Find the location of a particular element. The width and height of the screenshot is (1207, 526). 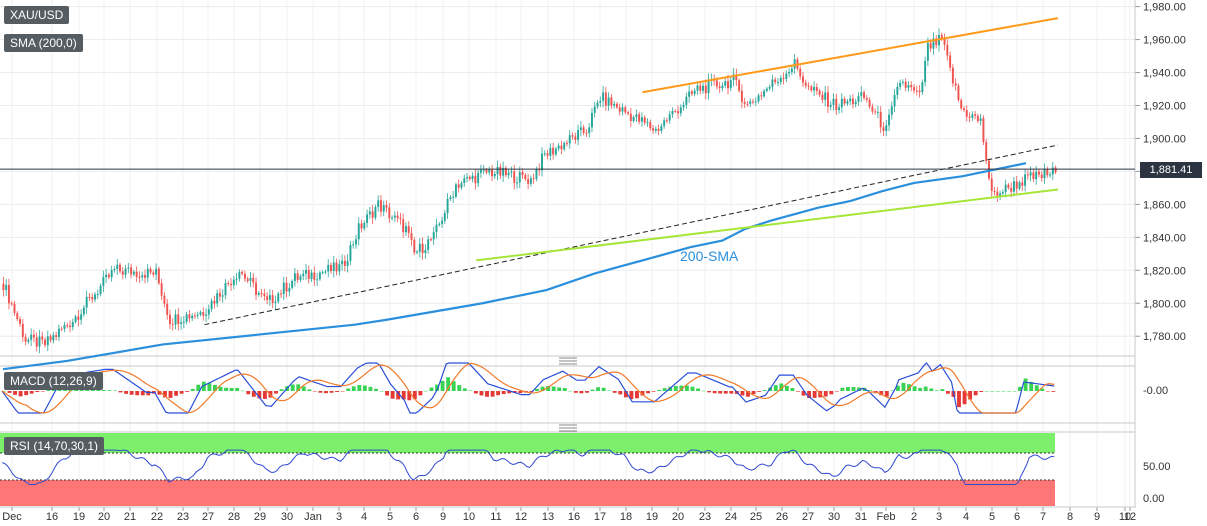

price-tick-label: 1,840.00 is located at coordinates (1164, 238).